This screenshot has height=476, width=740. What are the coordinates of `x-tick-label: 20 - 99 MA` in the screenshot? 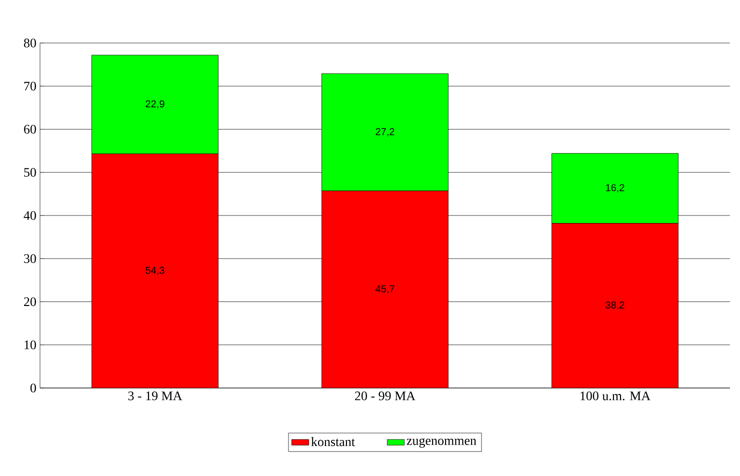 It's located at (385, 396).